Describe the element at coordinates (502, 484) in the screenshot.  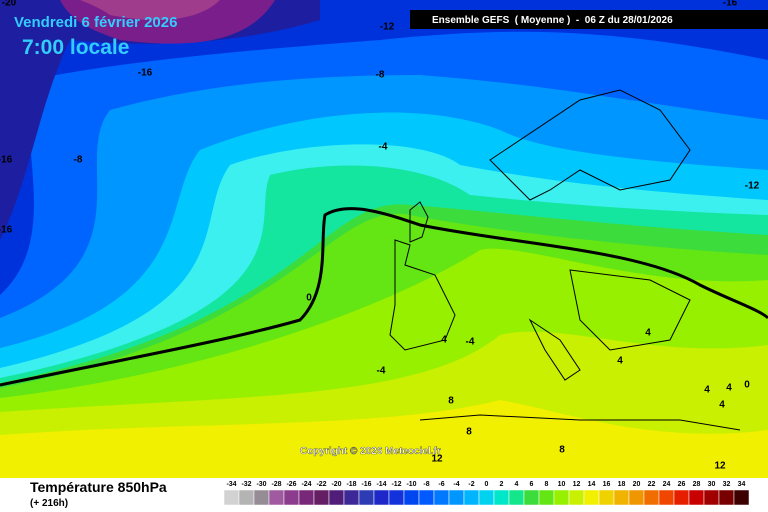
I see `scale-label: 2` at that location.